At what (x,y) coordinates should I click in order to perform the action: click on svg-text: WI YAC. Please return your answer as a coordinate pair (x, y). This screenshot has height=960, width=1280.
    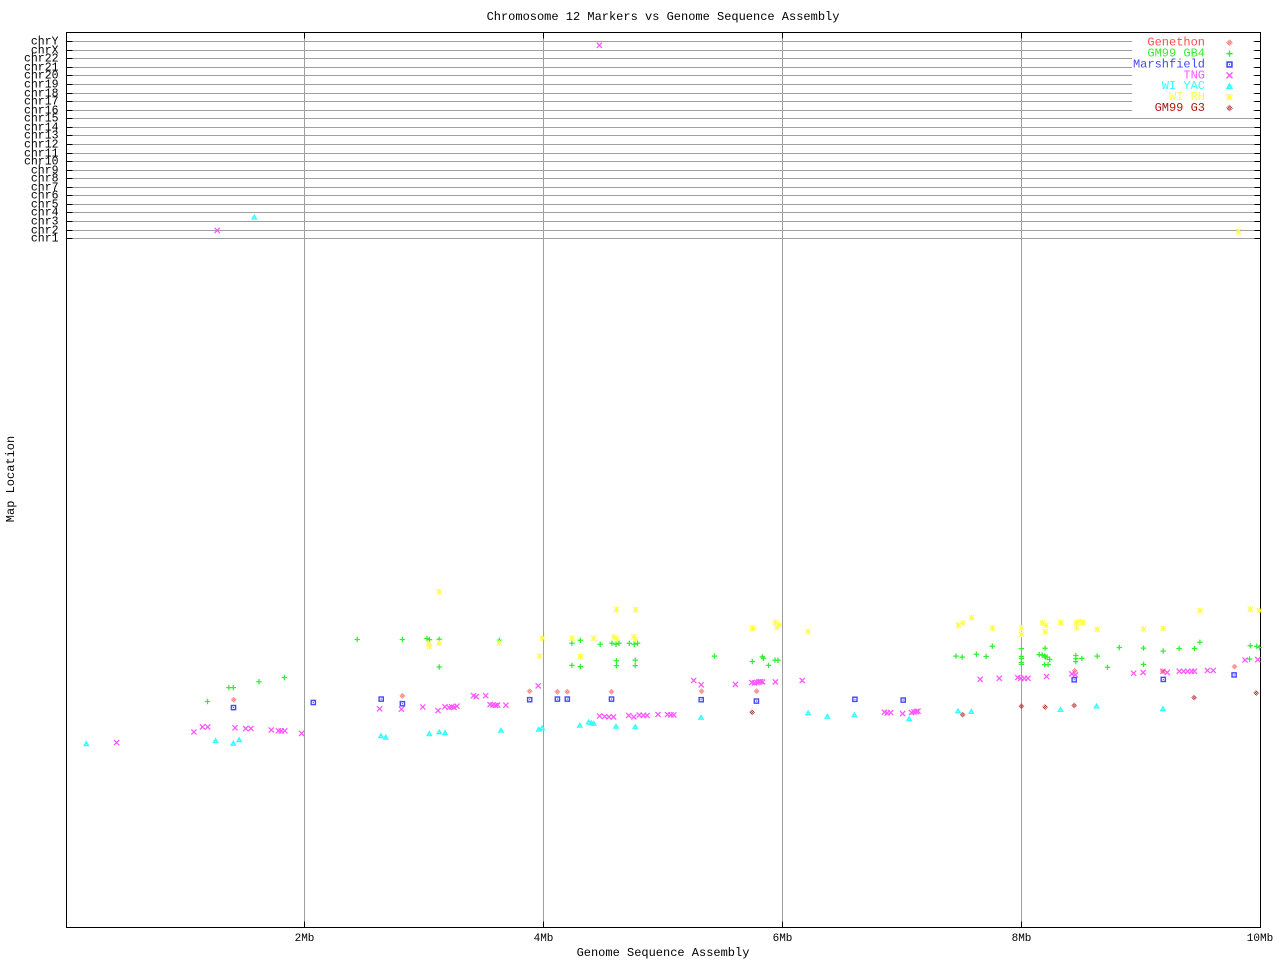
    Looking at the image, I should click on (1183, 86).